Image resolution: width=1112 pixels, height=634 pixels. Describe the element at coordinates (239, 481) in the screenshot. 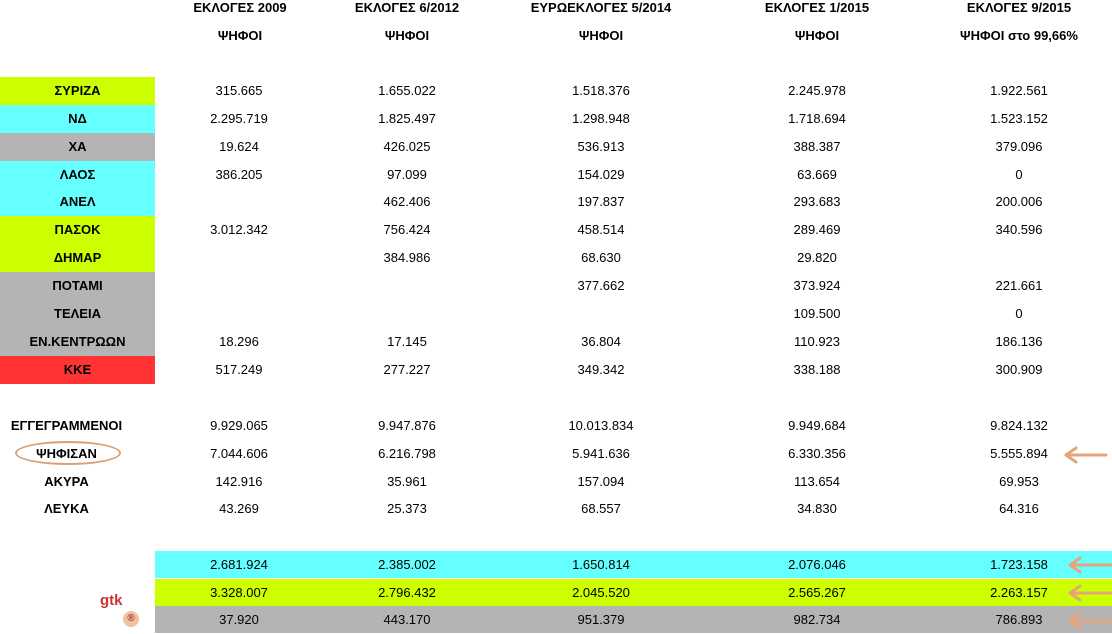

I see `table-cell: 142.916` at that location.